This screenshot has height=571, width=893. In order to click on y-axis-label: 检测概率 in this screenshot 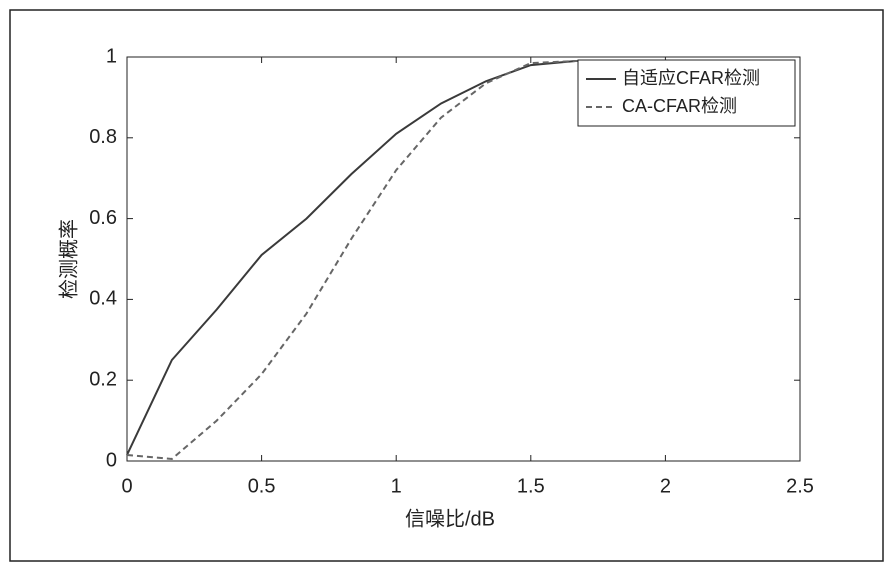, I will do `click(68, 259)`.